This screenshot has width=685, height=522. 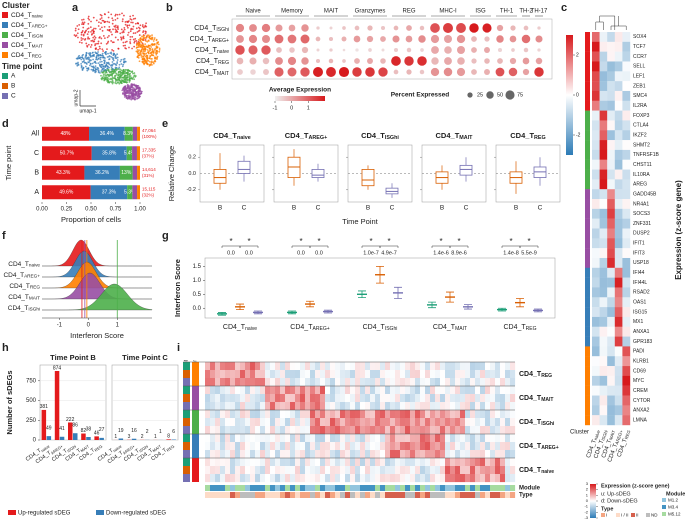 I want to click on x-tick-label: -1, so click(x=60, y=326).